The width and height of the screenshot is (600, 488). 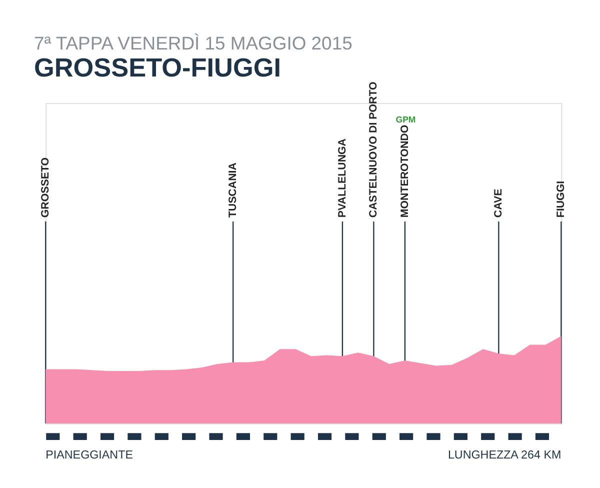 What do you see at coordinates (90, 455) in the screenshot?
I see `text: PIANEGGIANTE` at bounding box center [90, 455].